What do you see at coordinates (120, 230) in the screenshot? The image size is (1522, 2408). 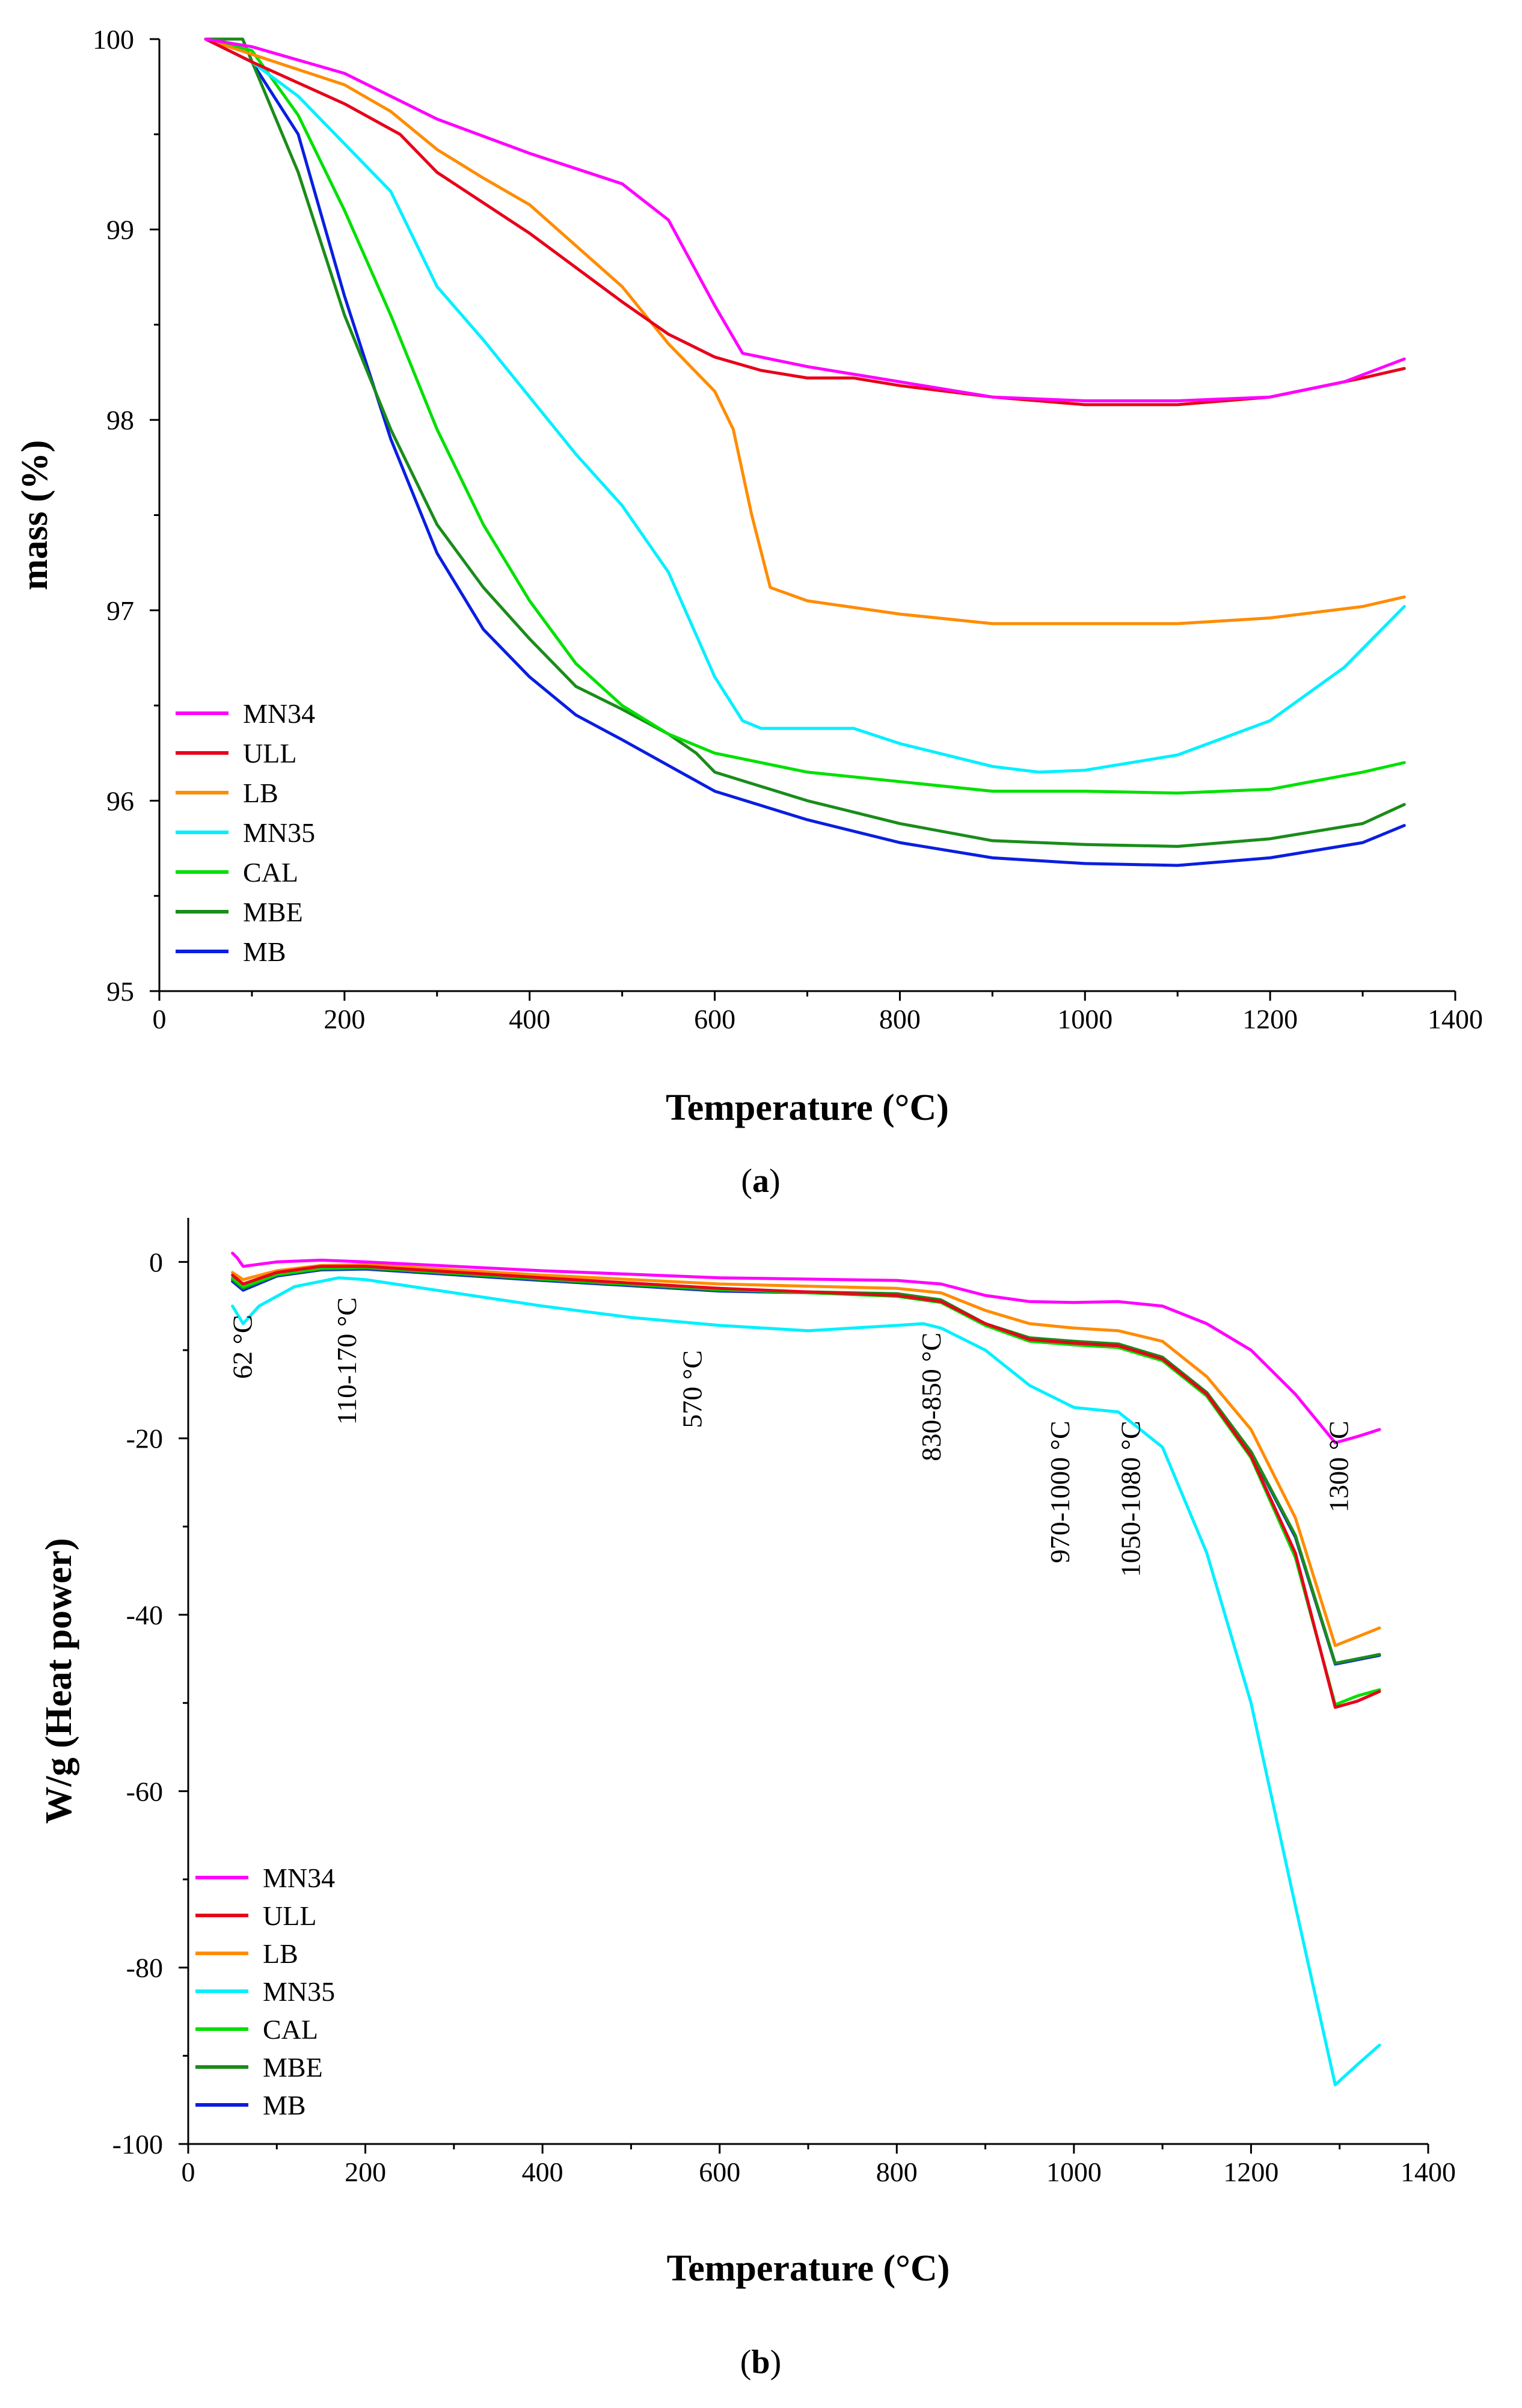 I see `y-tick-label: 99` at bounding box center [120, 230].